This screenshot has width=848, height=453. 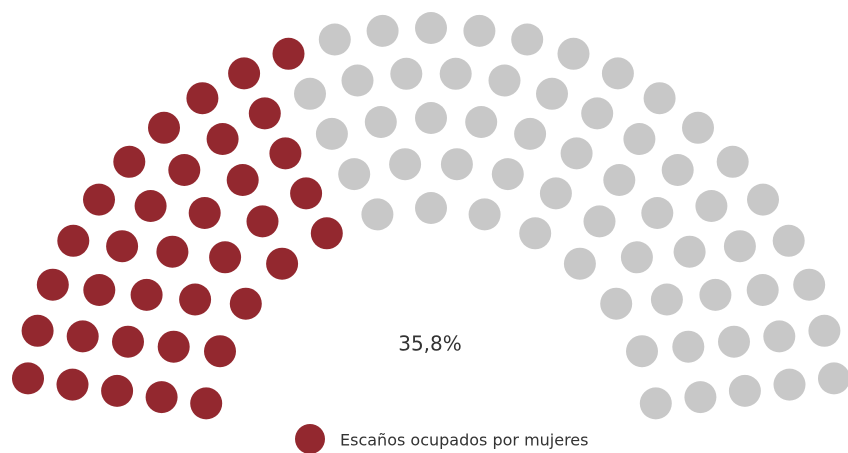 I want to click on center-value: 35,8%, so click(x=430, y=344).